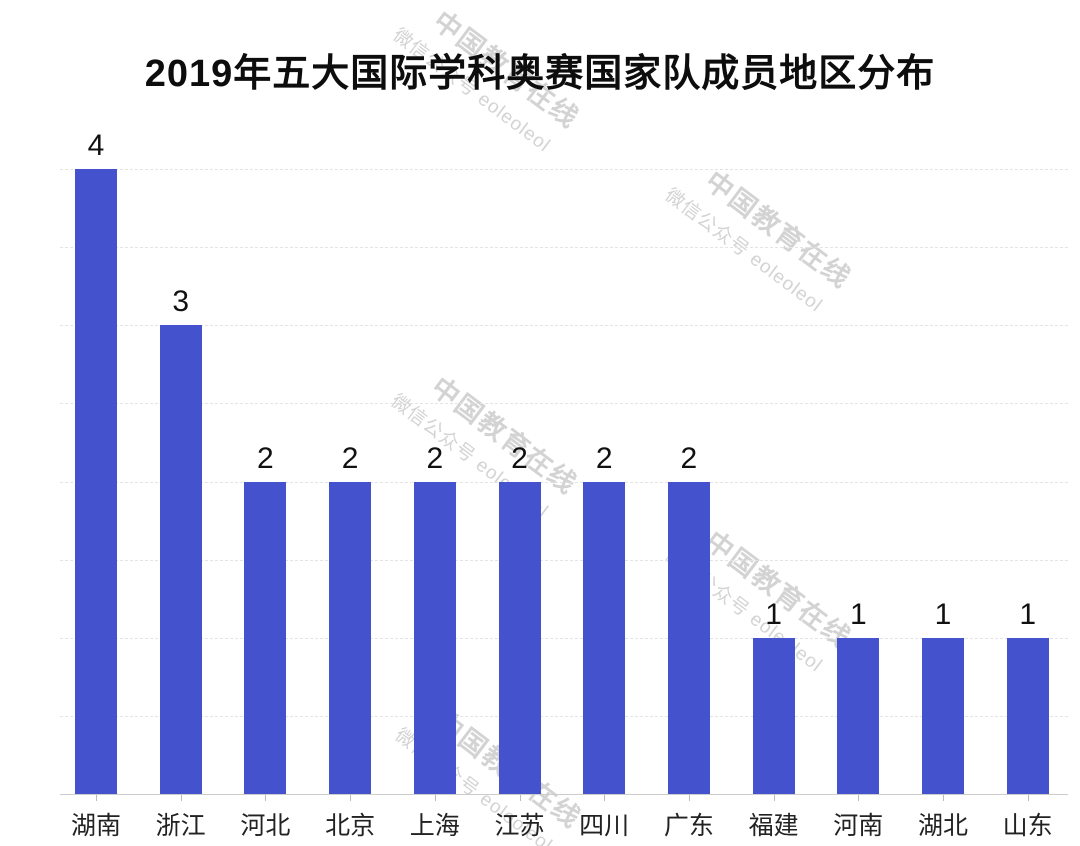 This screenshot has height=846, width=1080. What do you see at coordinates (1027, 826) in the screenshot?
I see `x-axis-label: 山东` at bounding box center [1027, 826].